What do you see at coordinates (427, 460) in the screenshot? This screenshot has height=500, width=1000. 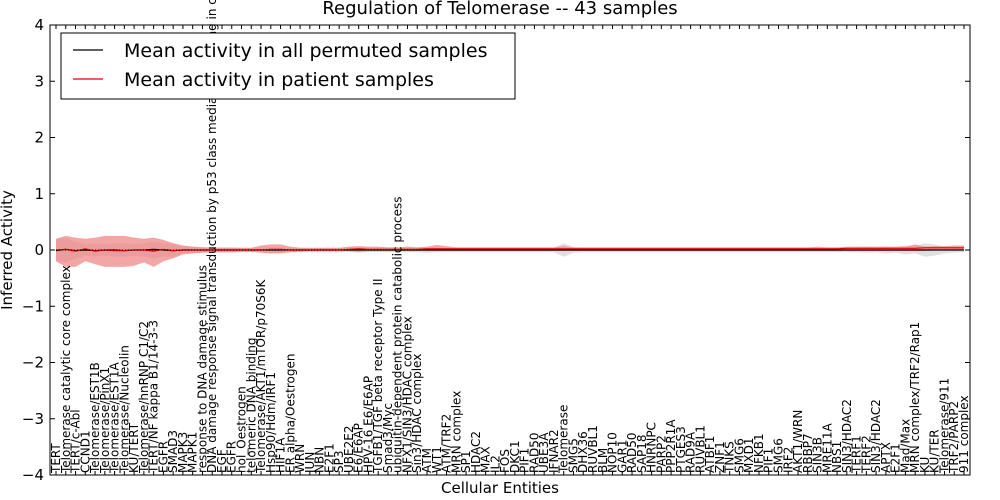 I see `entity-label: ATM` at bounding box center [427, 460].